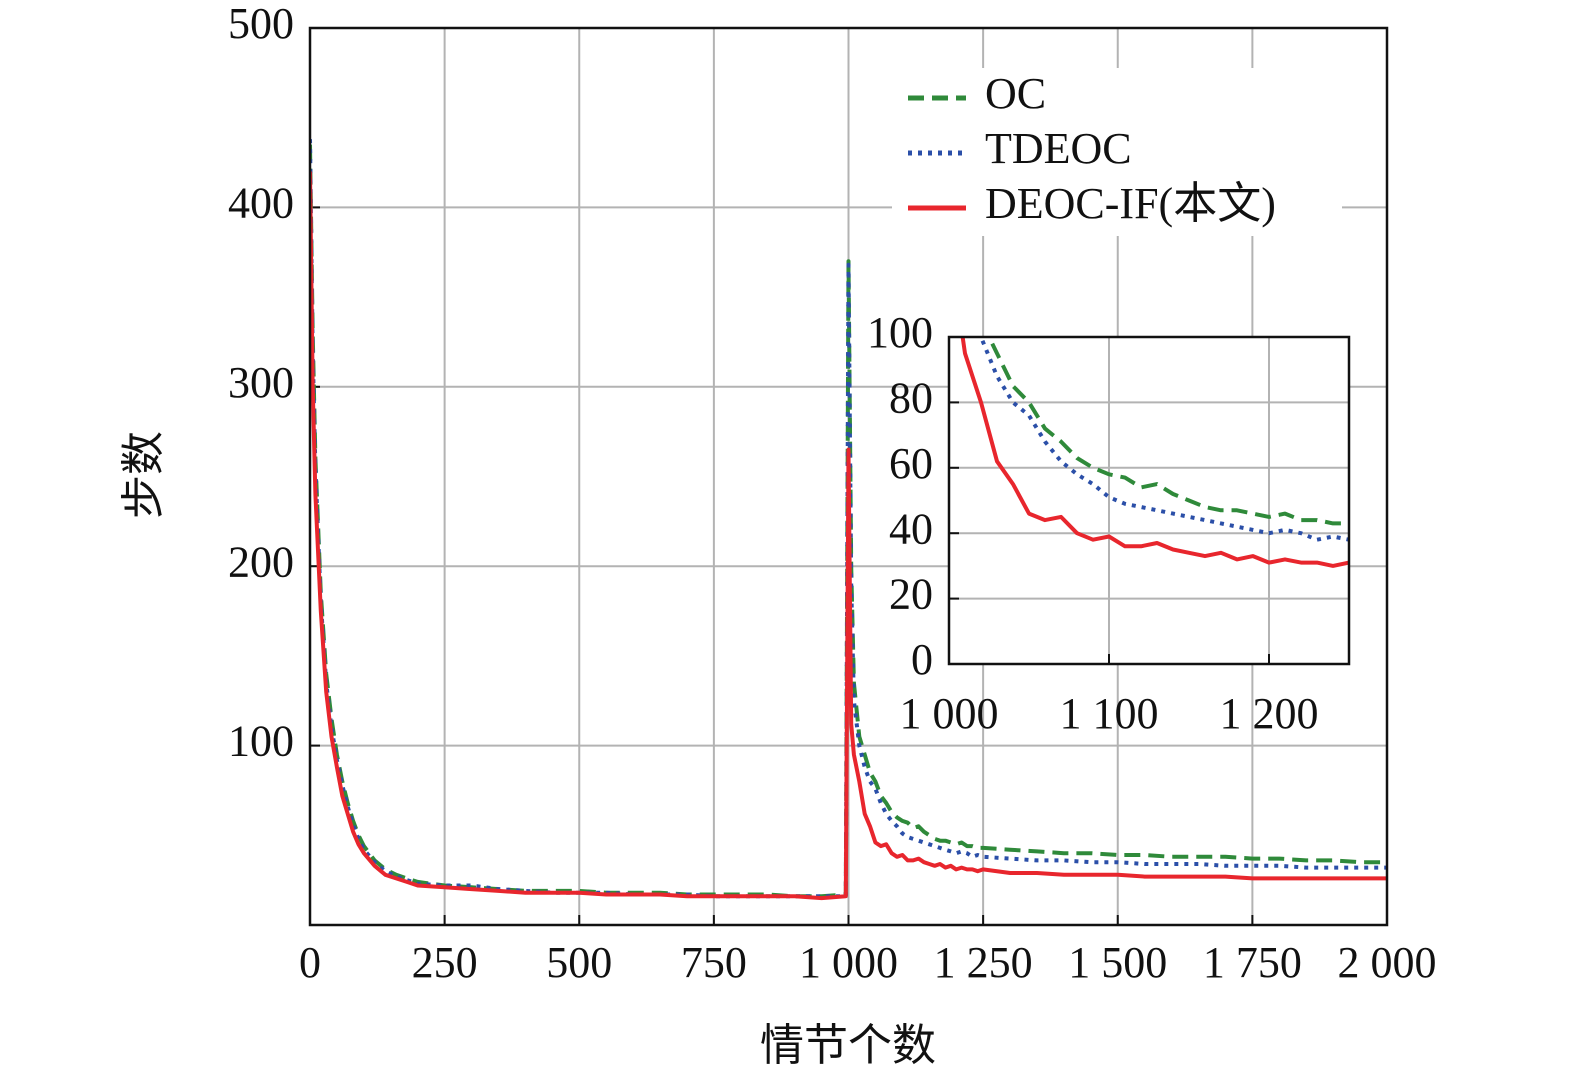 The image size is (1575, 1081). I want to click on y-tick-label: 60, so click(911, 463).